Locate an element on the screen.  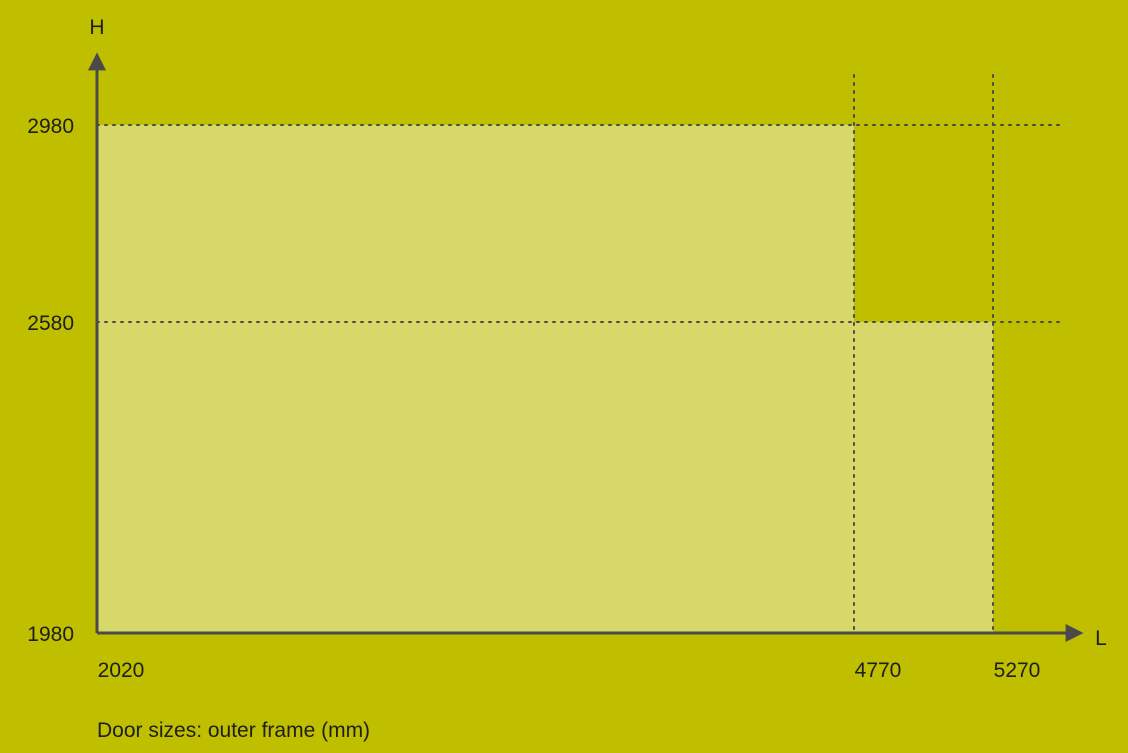
y-axis-label: H is located at coordinates (96, 27).